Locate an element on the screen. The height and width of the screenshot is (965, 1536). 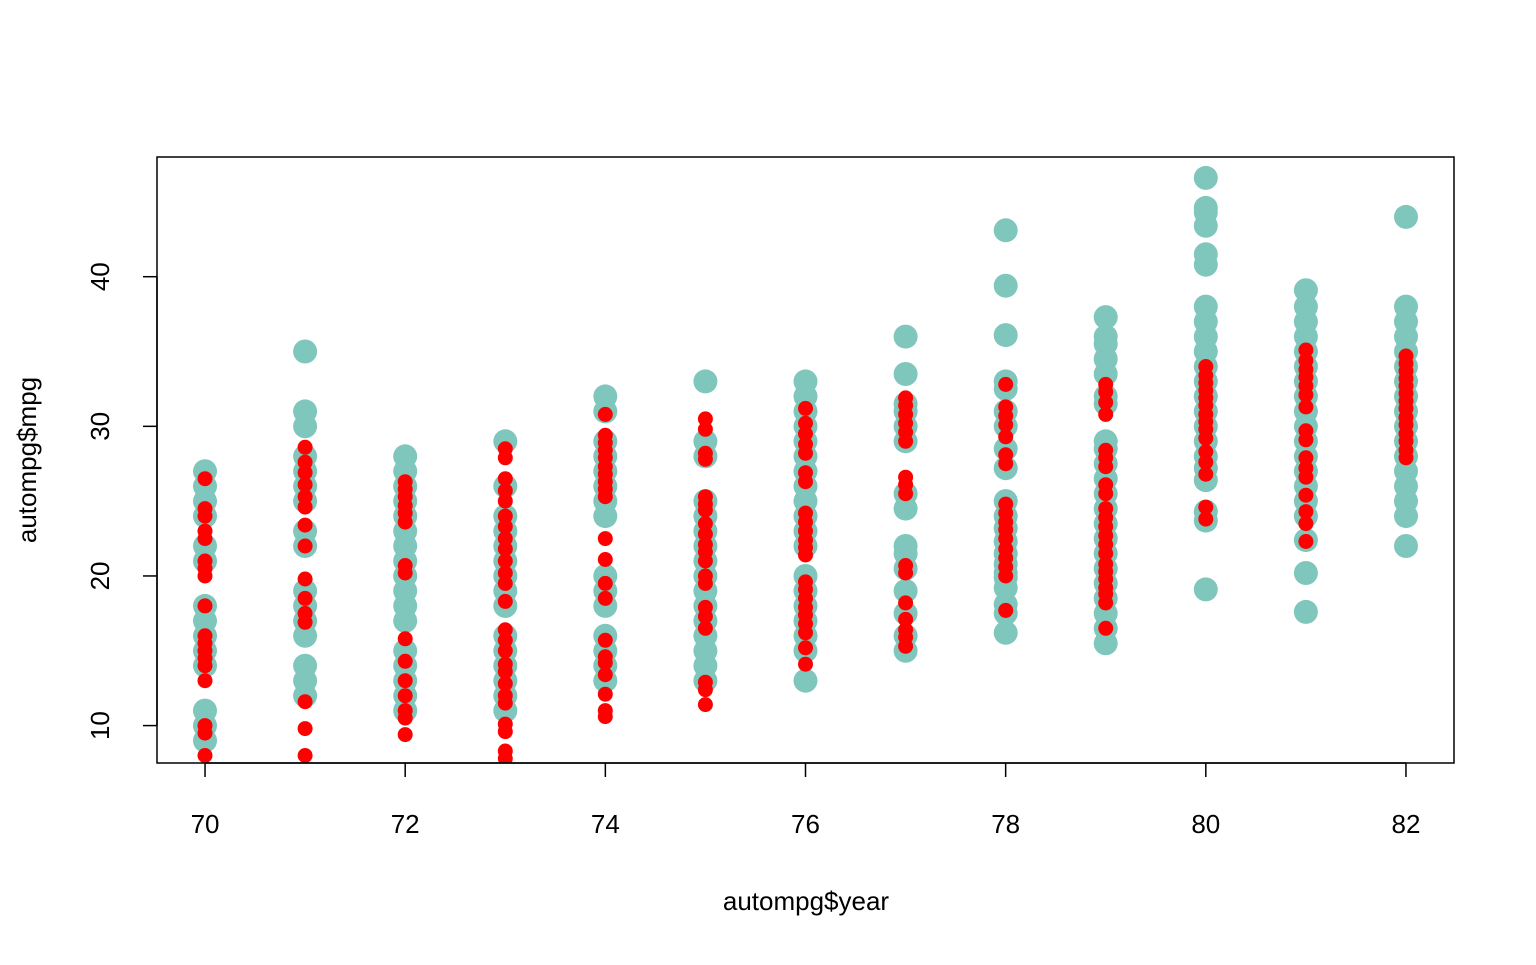
x-tick-label-1: 72 is located at coordinates (405, 824).